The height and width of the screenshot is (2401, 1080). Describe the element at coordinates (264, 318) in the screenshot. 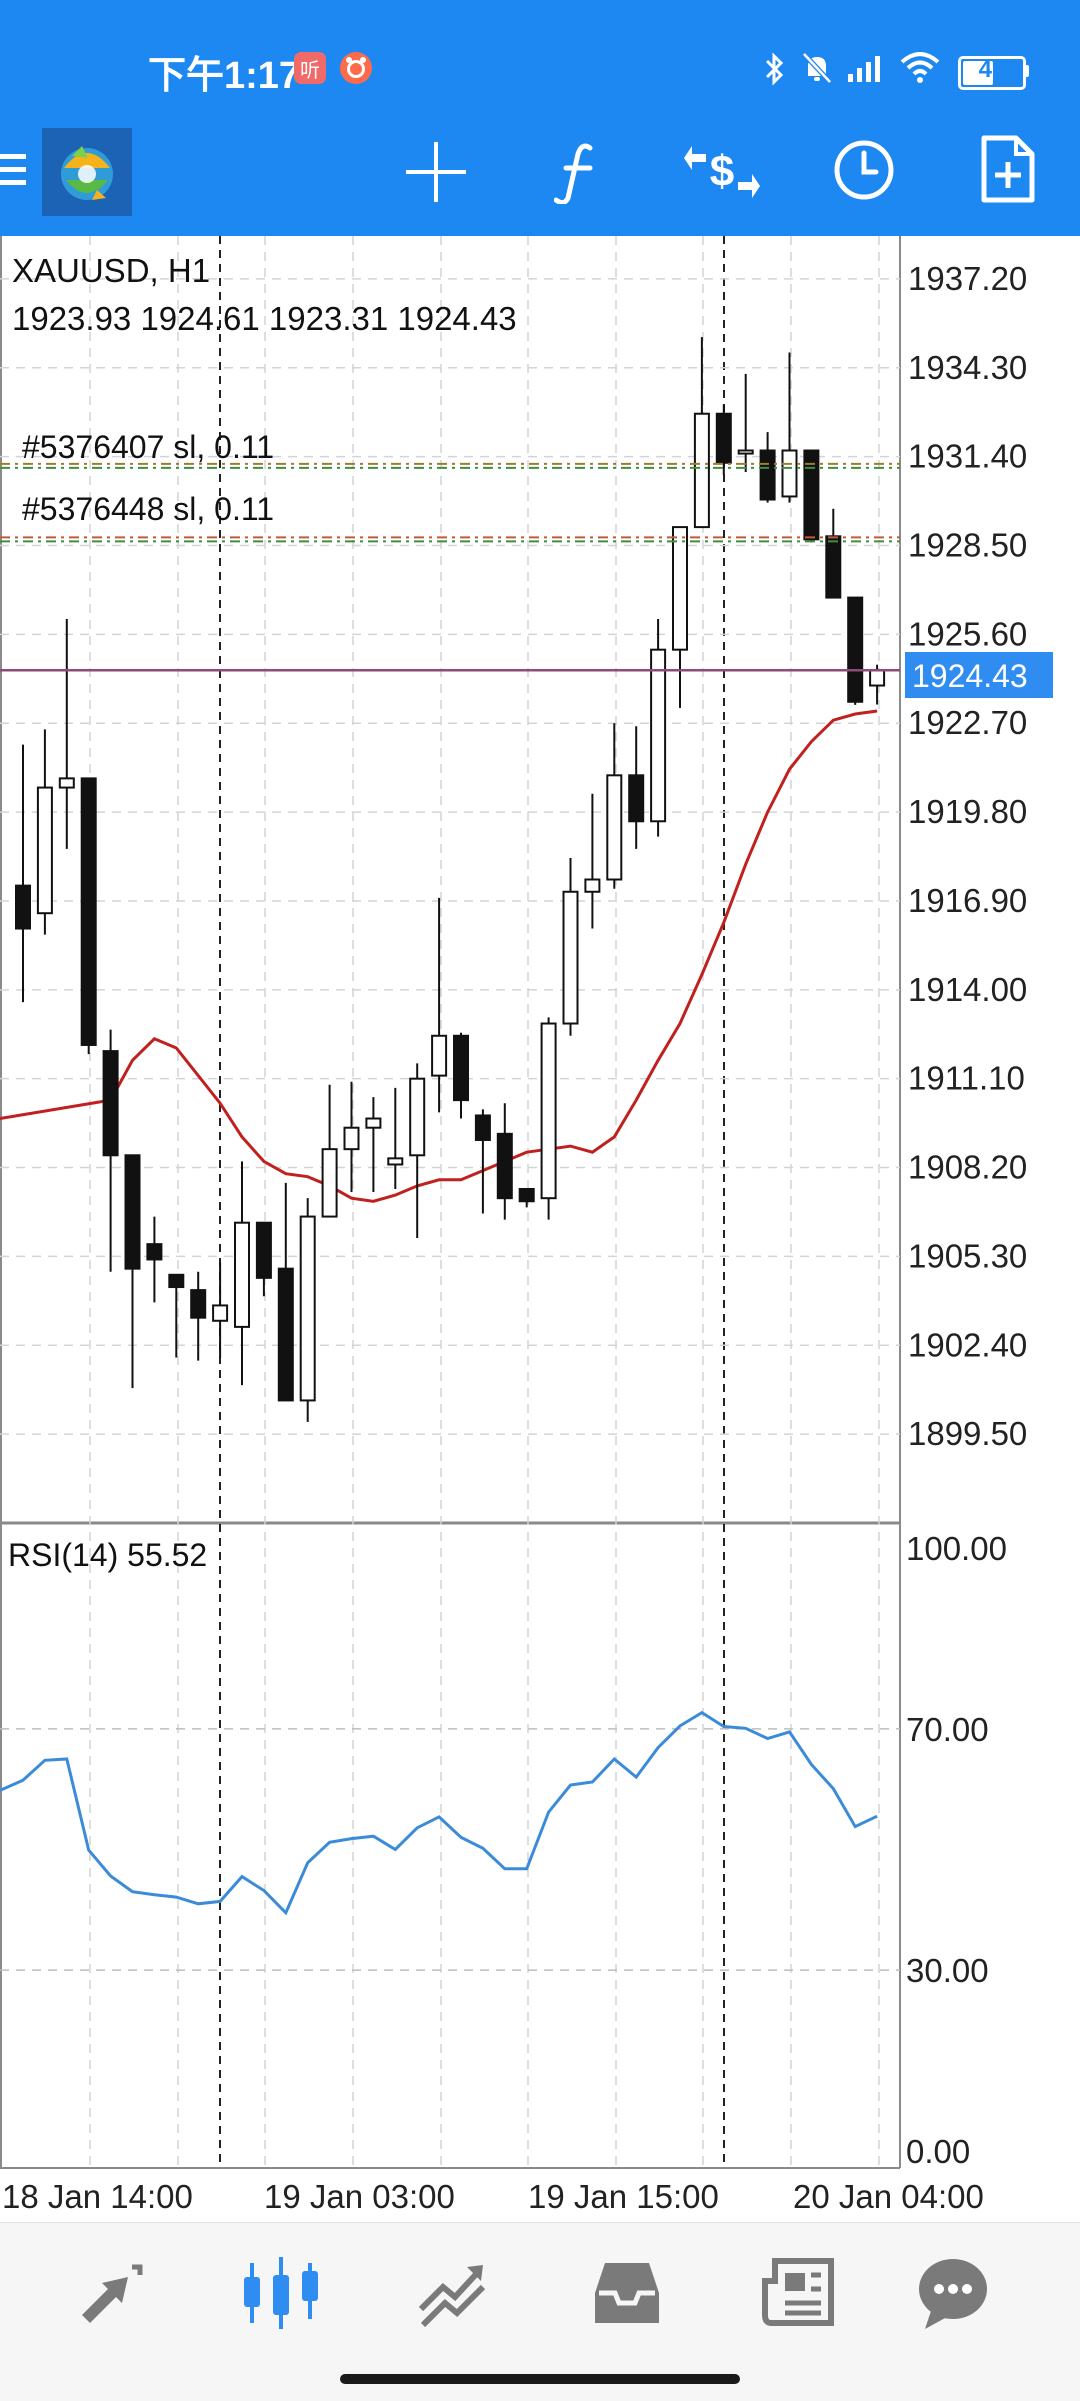

I see `ohlc-values: 1923.93 1924.61 1923.31 1924.43` at that location.